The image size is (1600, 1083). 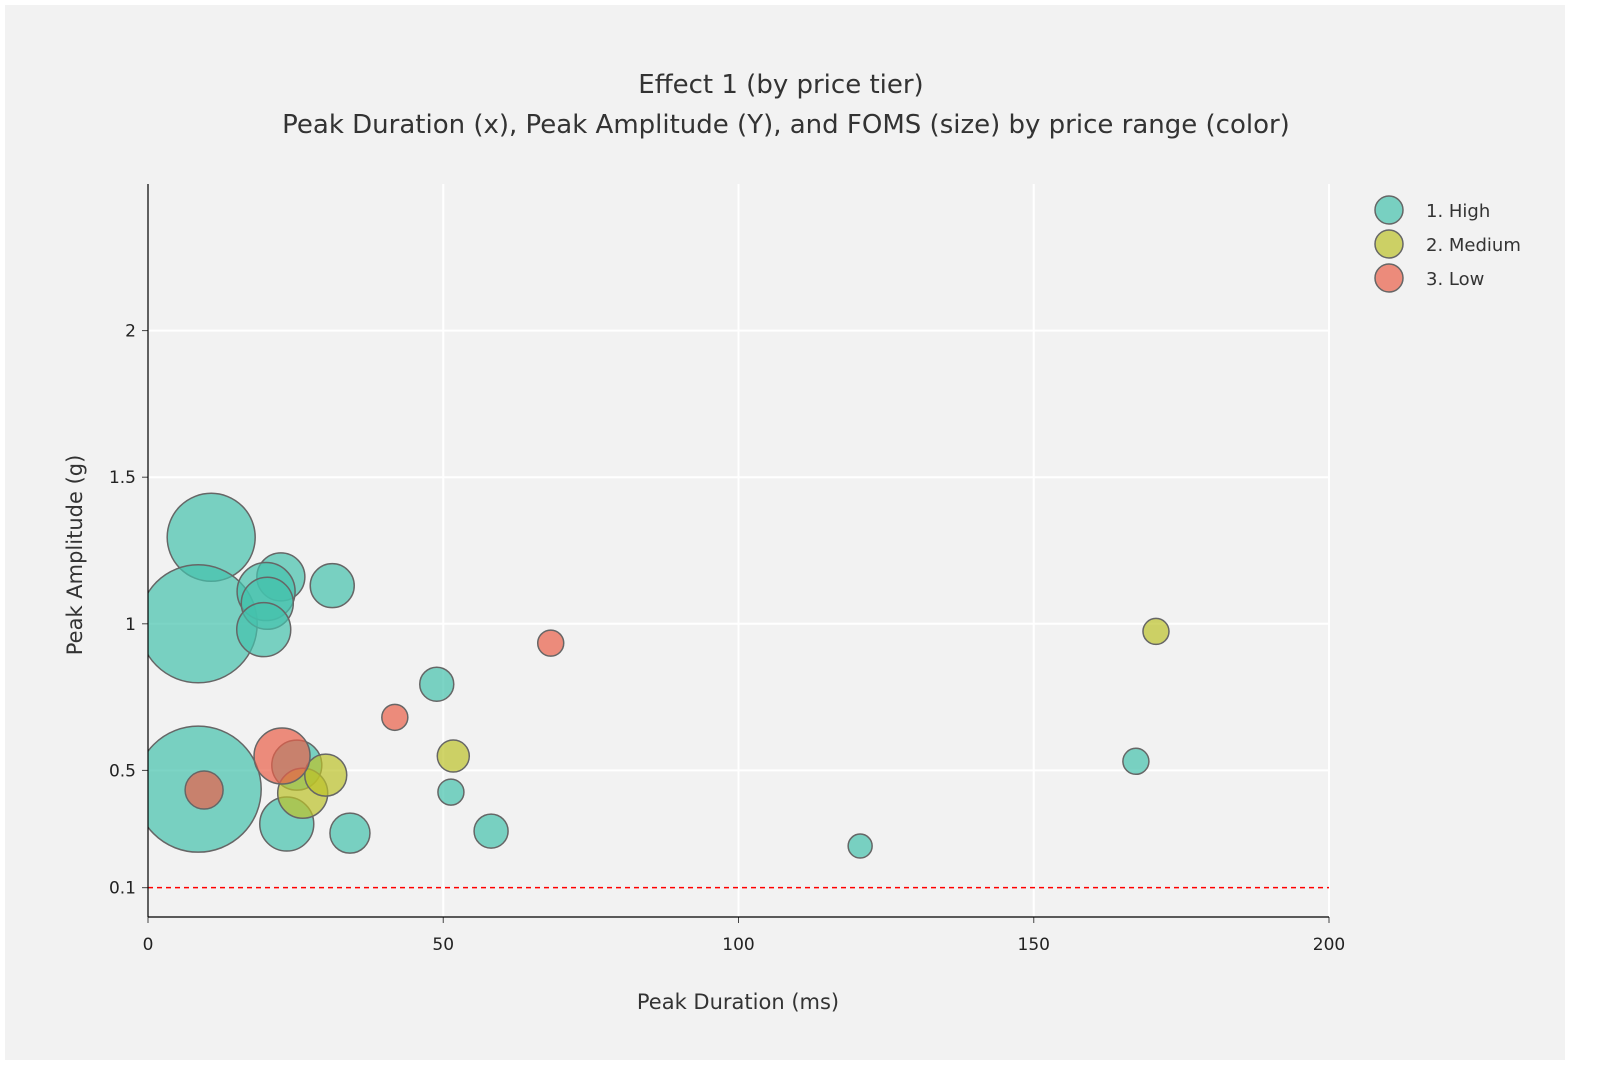 What do you see at coordinates (1034, 945) in the screenshot?
I see `x-tick-label: 150` at bounding box center [1034, 945].